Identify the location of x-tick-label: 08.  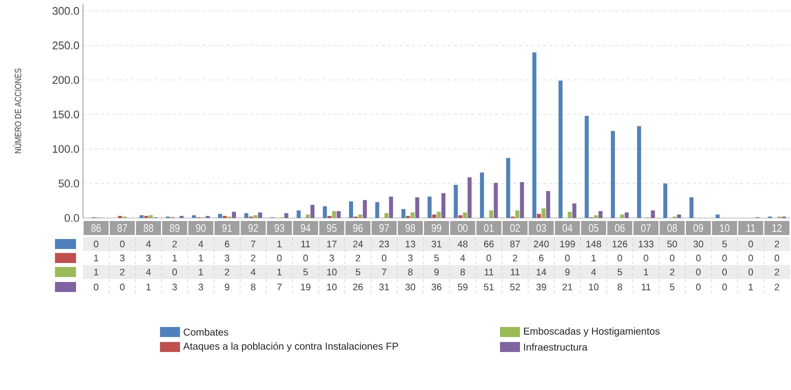
(672, 228).